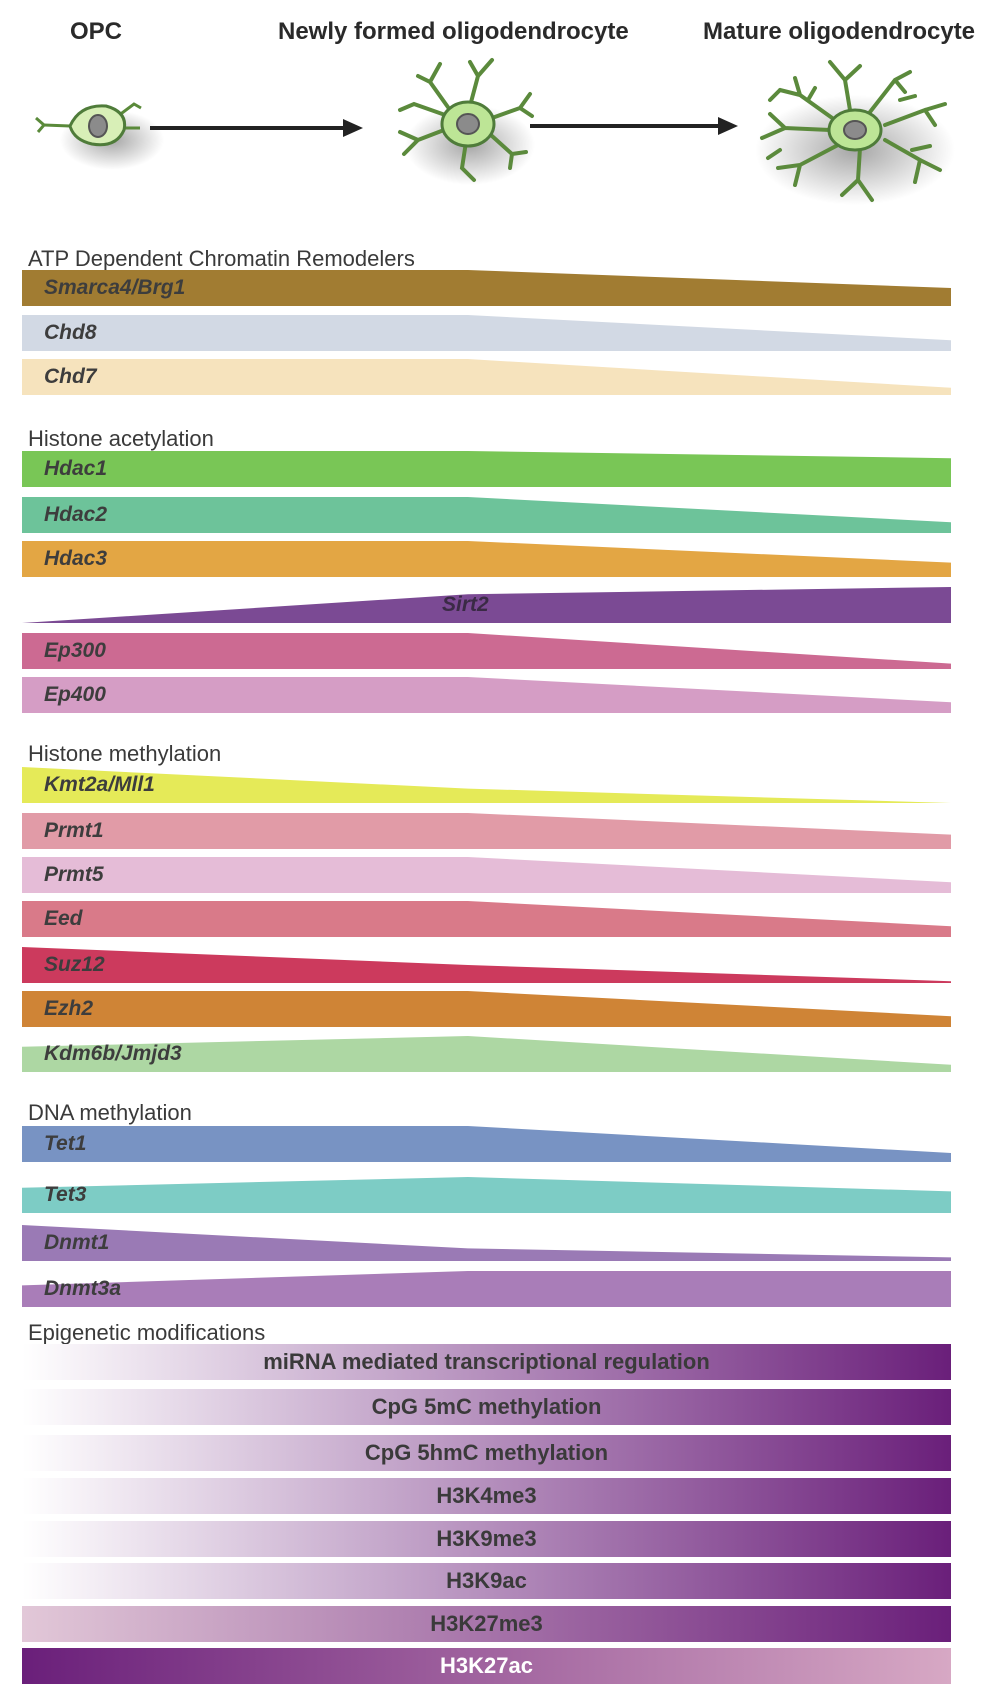  I want to click on expression-wedge: Tet3, so click(486, 1195).